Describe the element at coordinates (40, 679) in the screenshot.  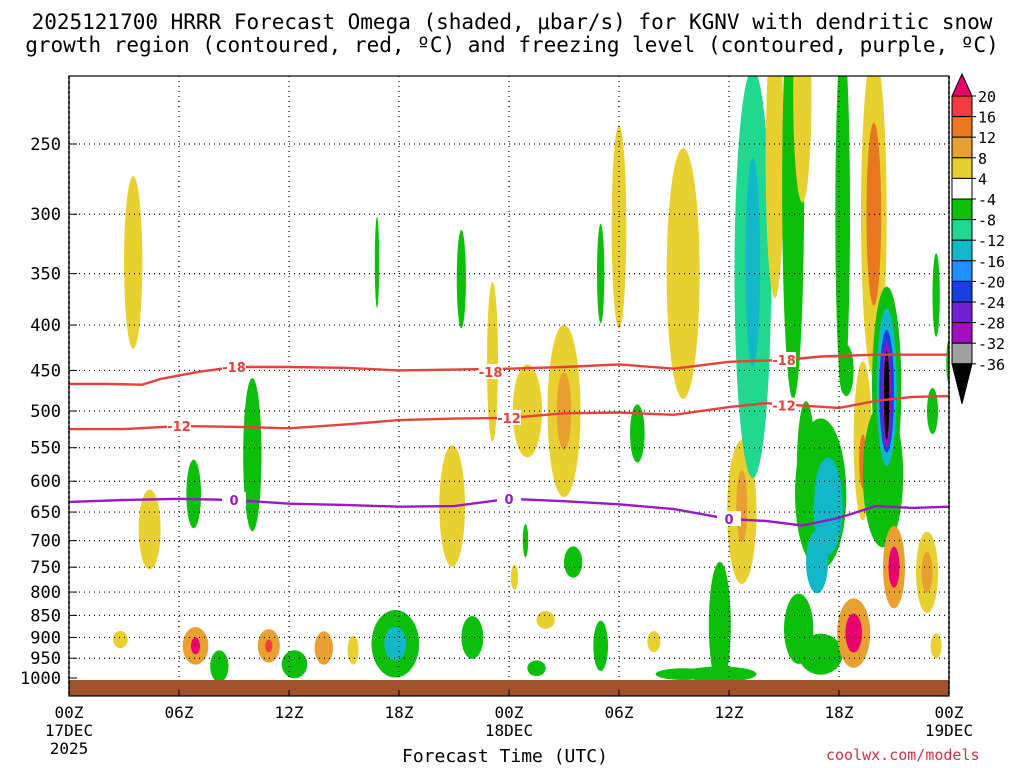
I see `y-tick-label-1000: 1000` at that location.